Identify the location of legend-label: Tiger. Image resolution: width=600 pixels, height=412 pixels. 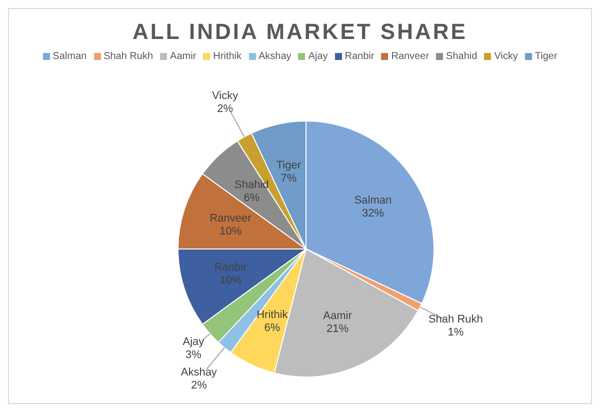
(546, 56).